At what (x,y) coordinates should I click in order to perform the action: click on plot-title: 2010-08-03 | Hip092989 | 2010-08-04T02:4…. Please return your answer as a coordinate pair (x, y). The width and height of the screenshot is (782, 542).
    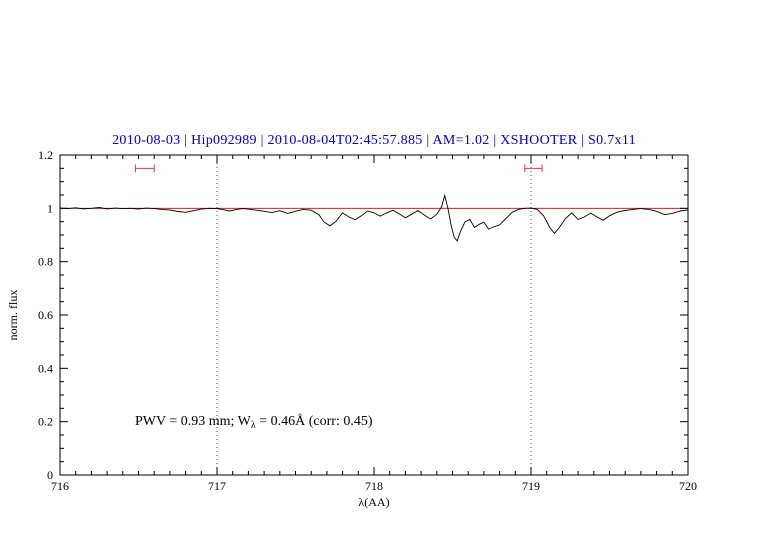
    Looking at the image, I should click on (374, 140).